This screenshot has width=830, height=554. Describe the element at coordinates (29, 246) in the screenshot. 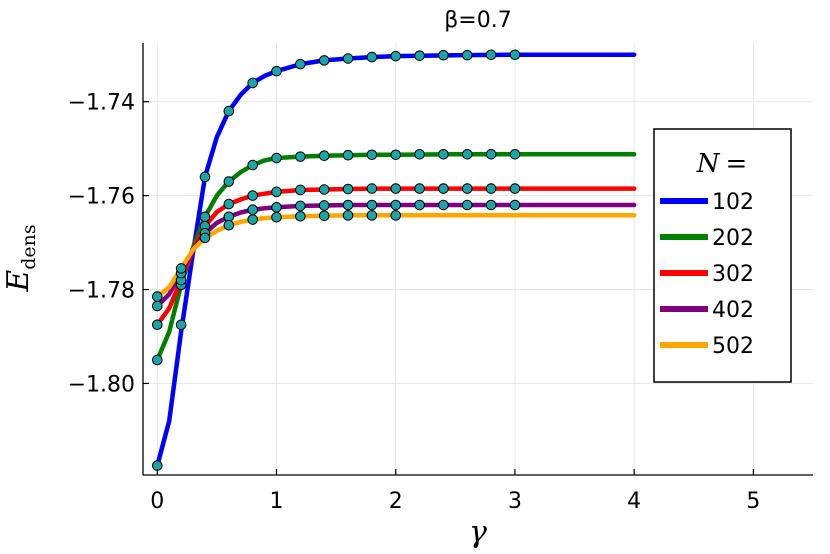

I see `y-axis-label-subscript: dens` at that location.